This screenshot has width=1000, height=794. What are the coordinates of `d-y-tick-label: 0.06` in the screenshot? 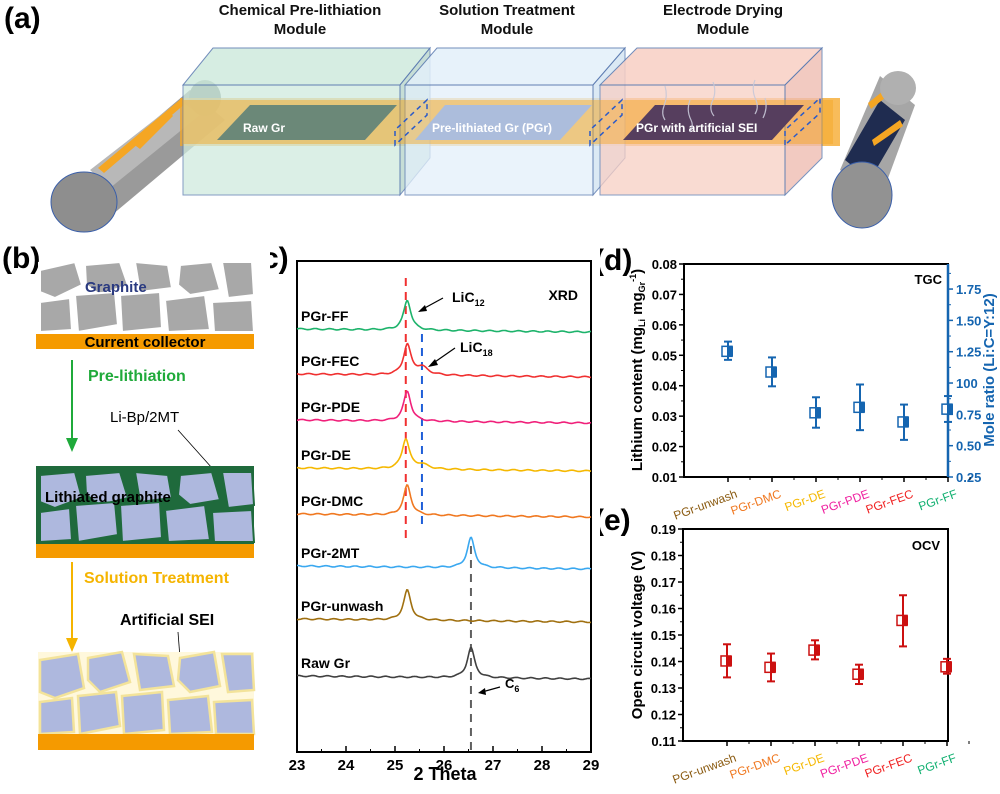 It's located at (664, 325).